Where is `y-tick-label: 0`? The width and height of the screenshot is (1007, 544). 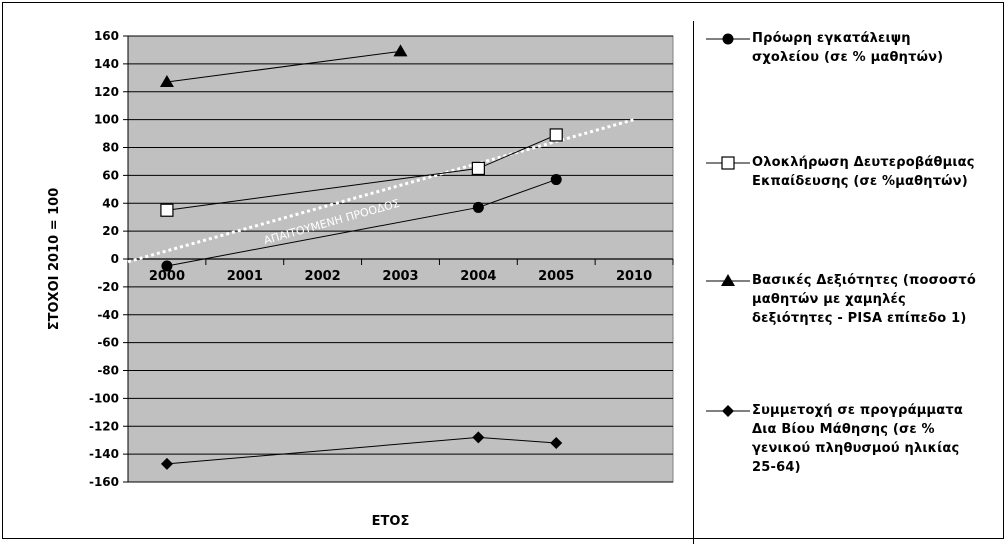
y-tick-label: 0 is located at coordinates (115, 259).